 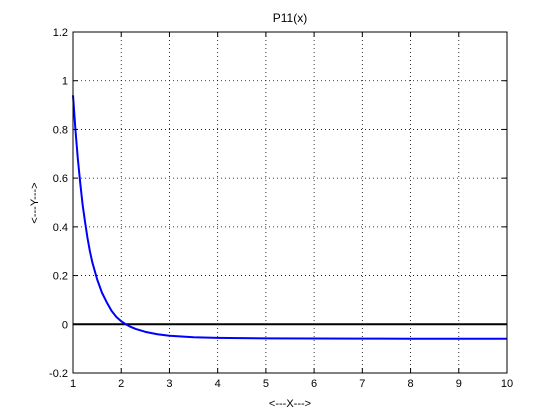 What do you see at coordinates (410, 384) in the screenshot?
I see `x-tick-label: 8` at bounding box center [410, 384].